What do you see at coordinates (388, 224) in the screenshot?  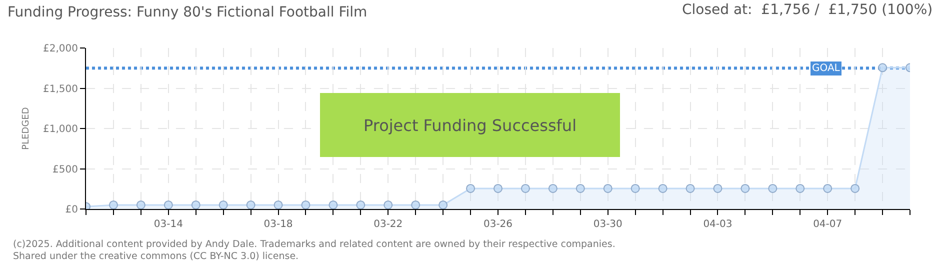 I see `x-tick-label: 03-22` at bounding box center [388, 224].